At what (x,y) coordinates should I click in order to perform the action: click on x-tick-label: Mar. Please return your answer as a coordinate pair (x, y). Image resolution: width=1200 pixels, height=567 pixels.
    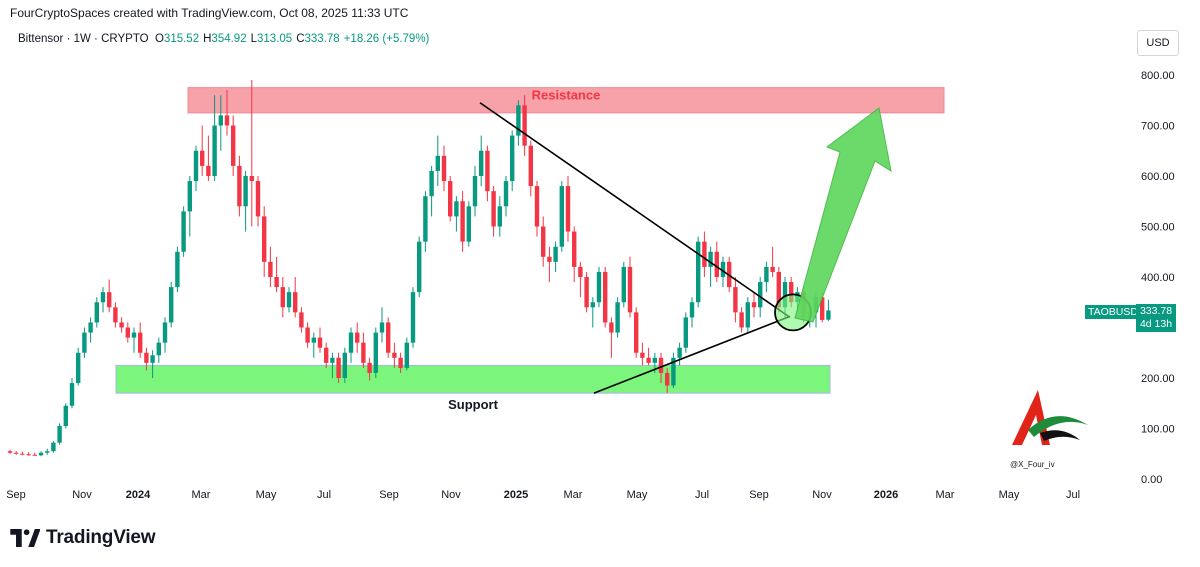
    Looking at the image, I should click on (201, 495).